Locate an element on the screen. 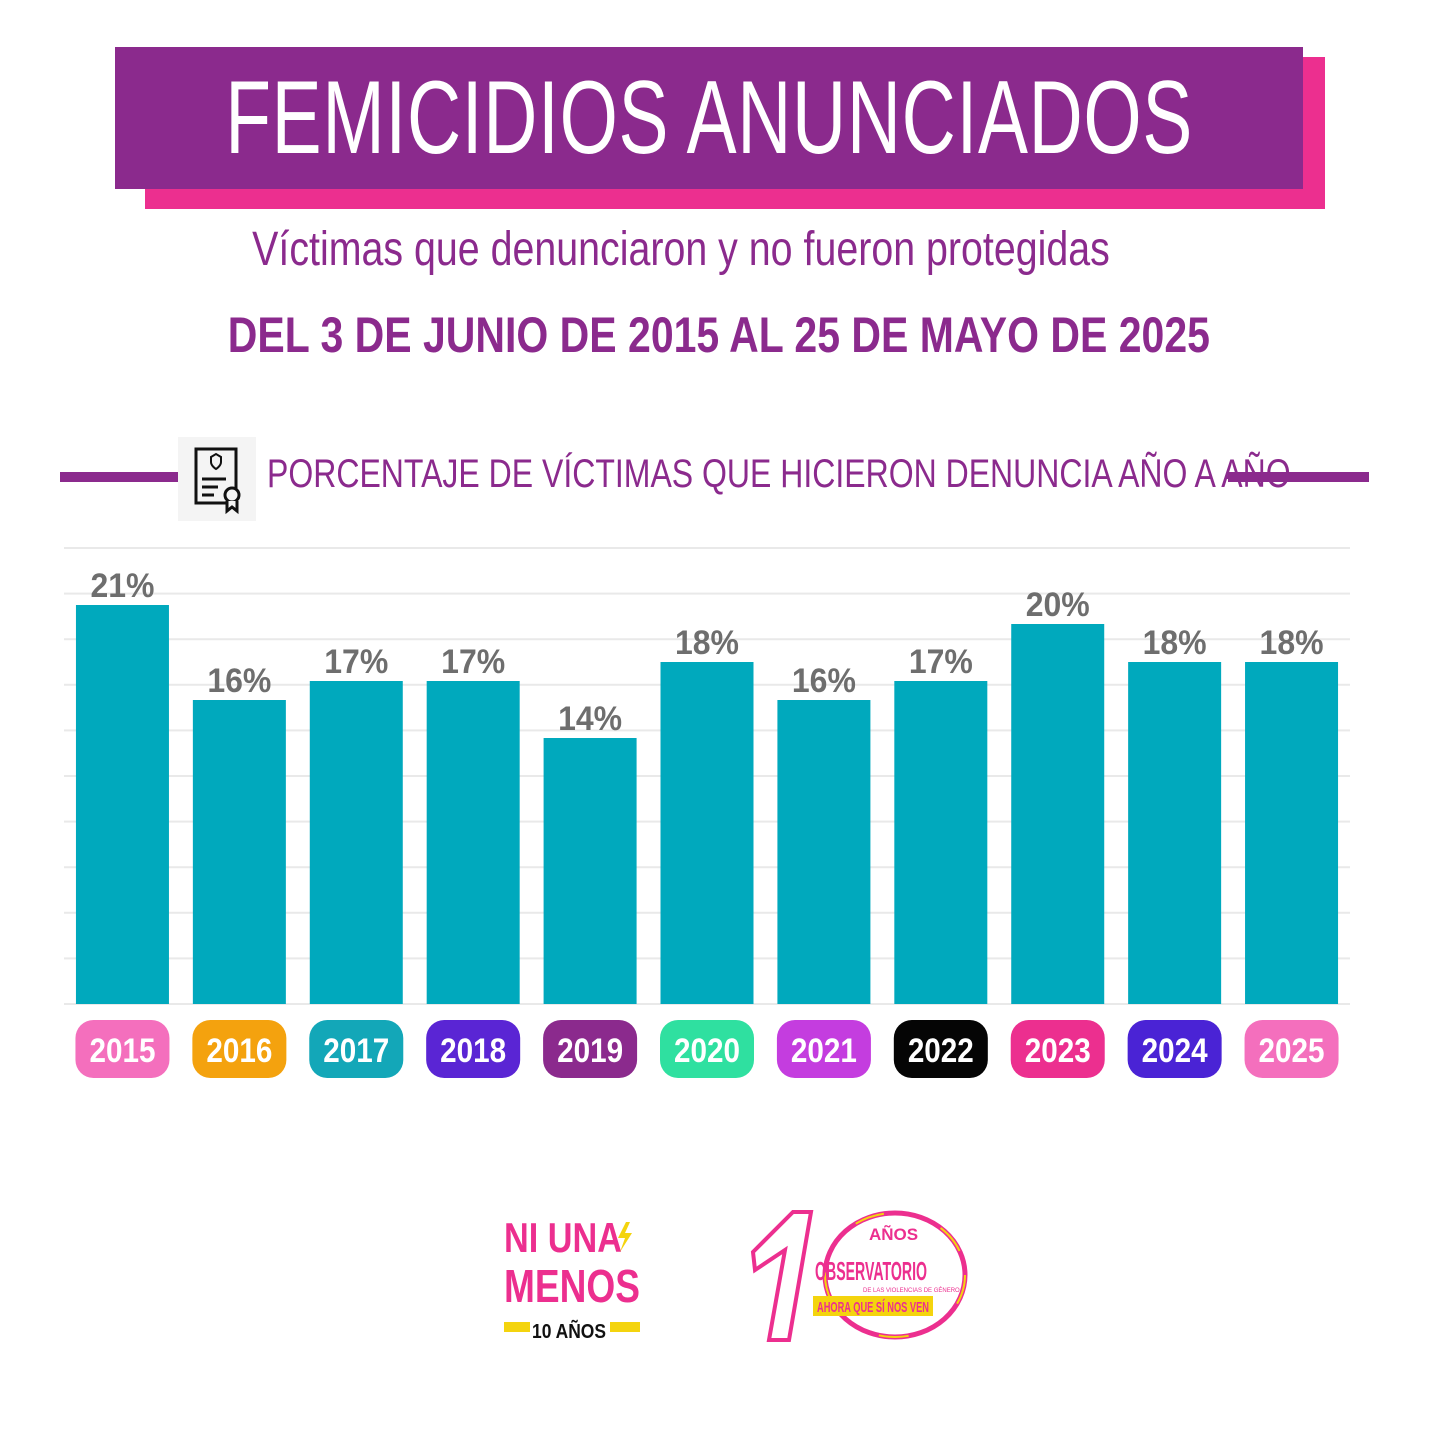 Image resolution: width=1440 pixels, height=1440 pixels. svg-text: NI UNA is located at coordinates (563, 1237).